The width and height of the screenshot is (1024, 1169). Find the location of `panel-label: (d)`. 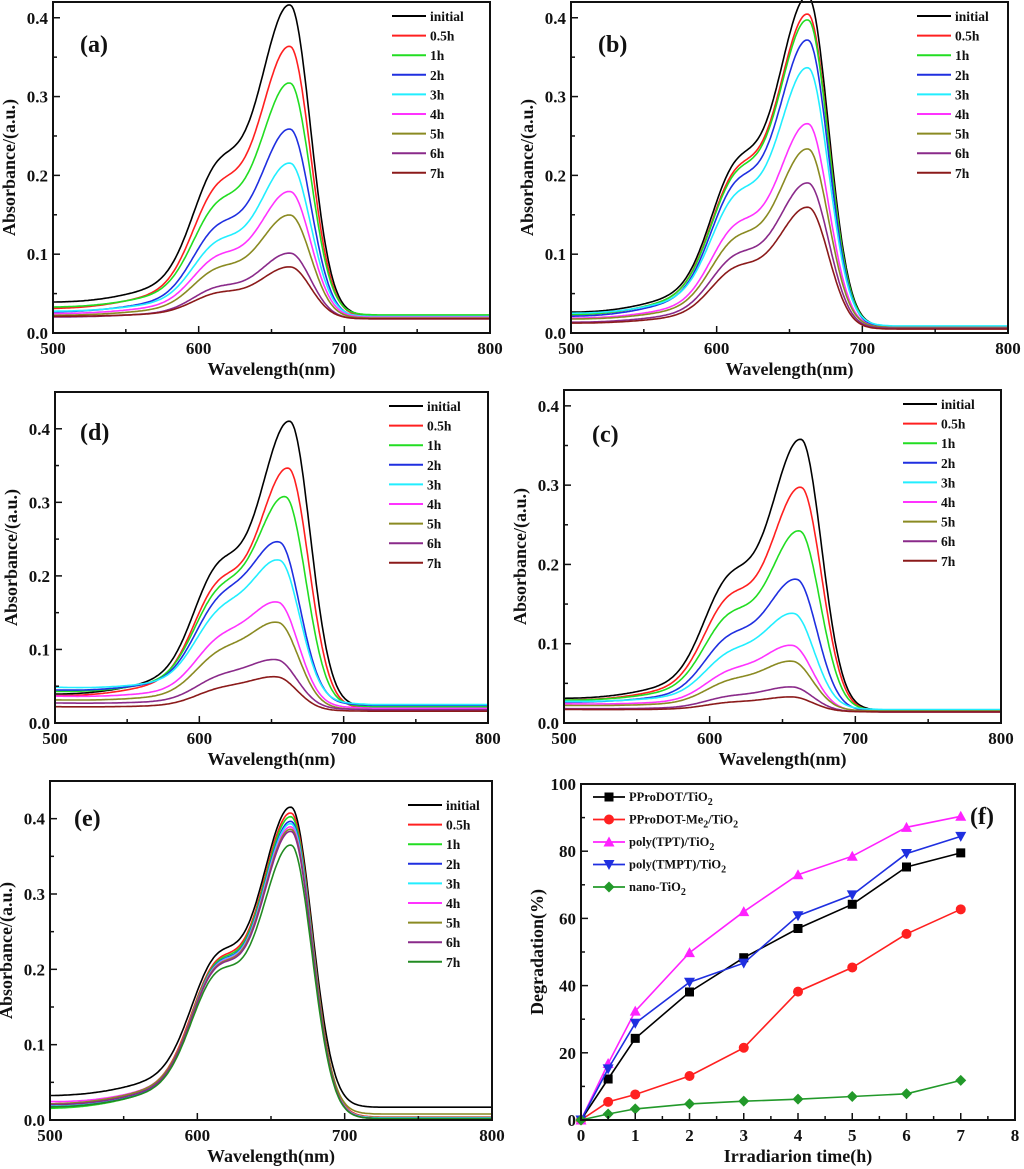

panel-label: (d) is located at coordinates (94, 433).